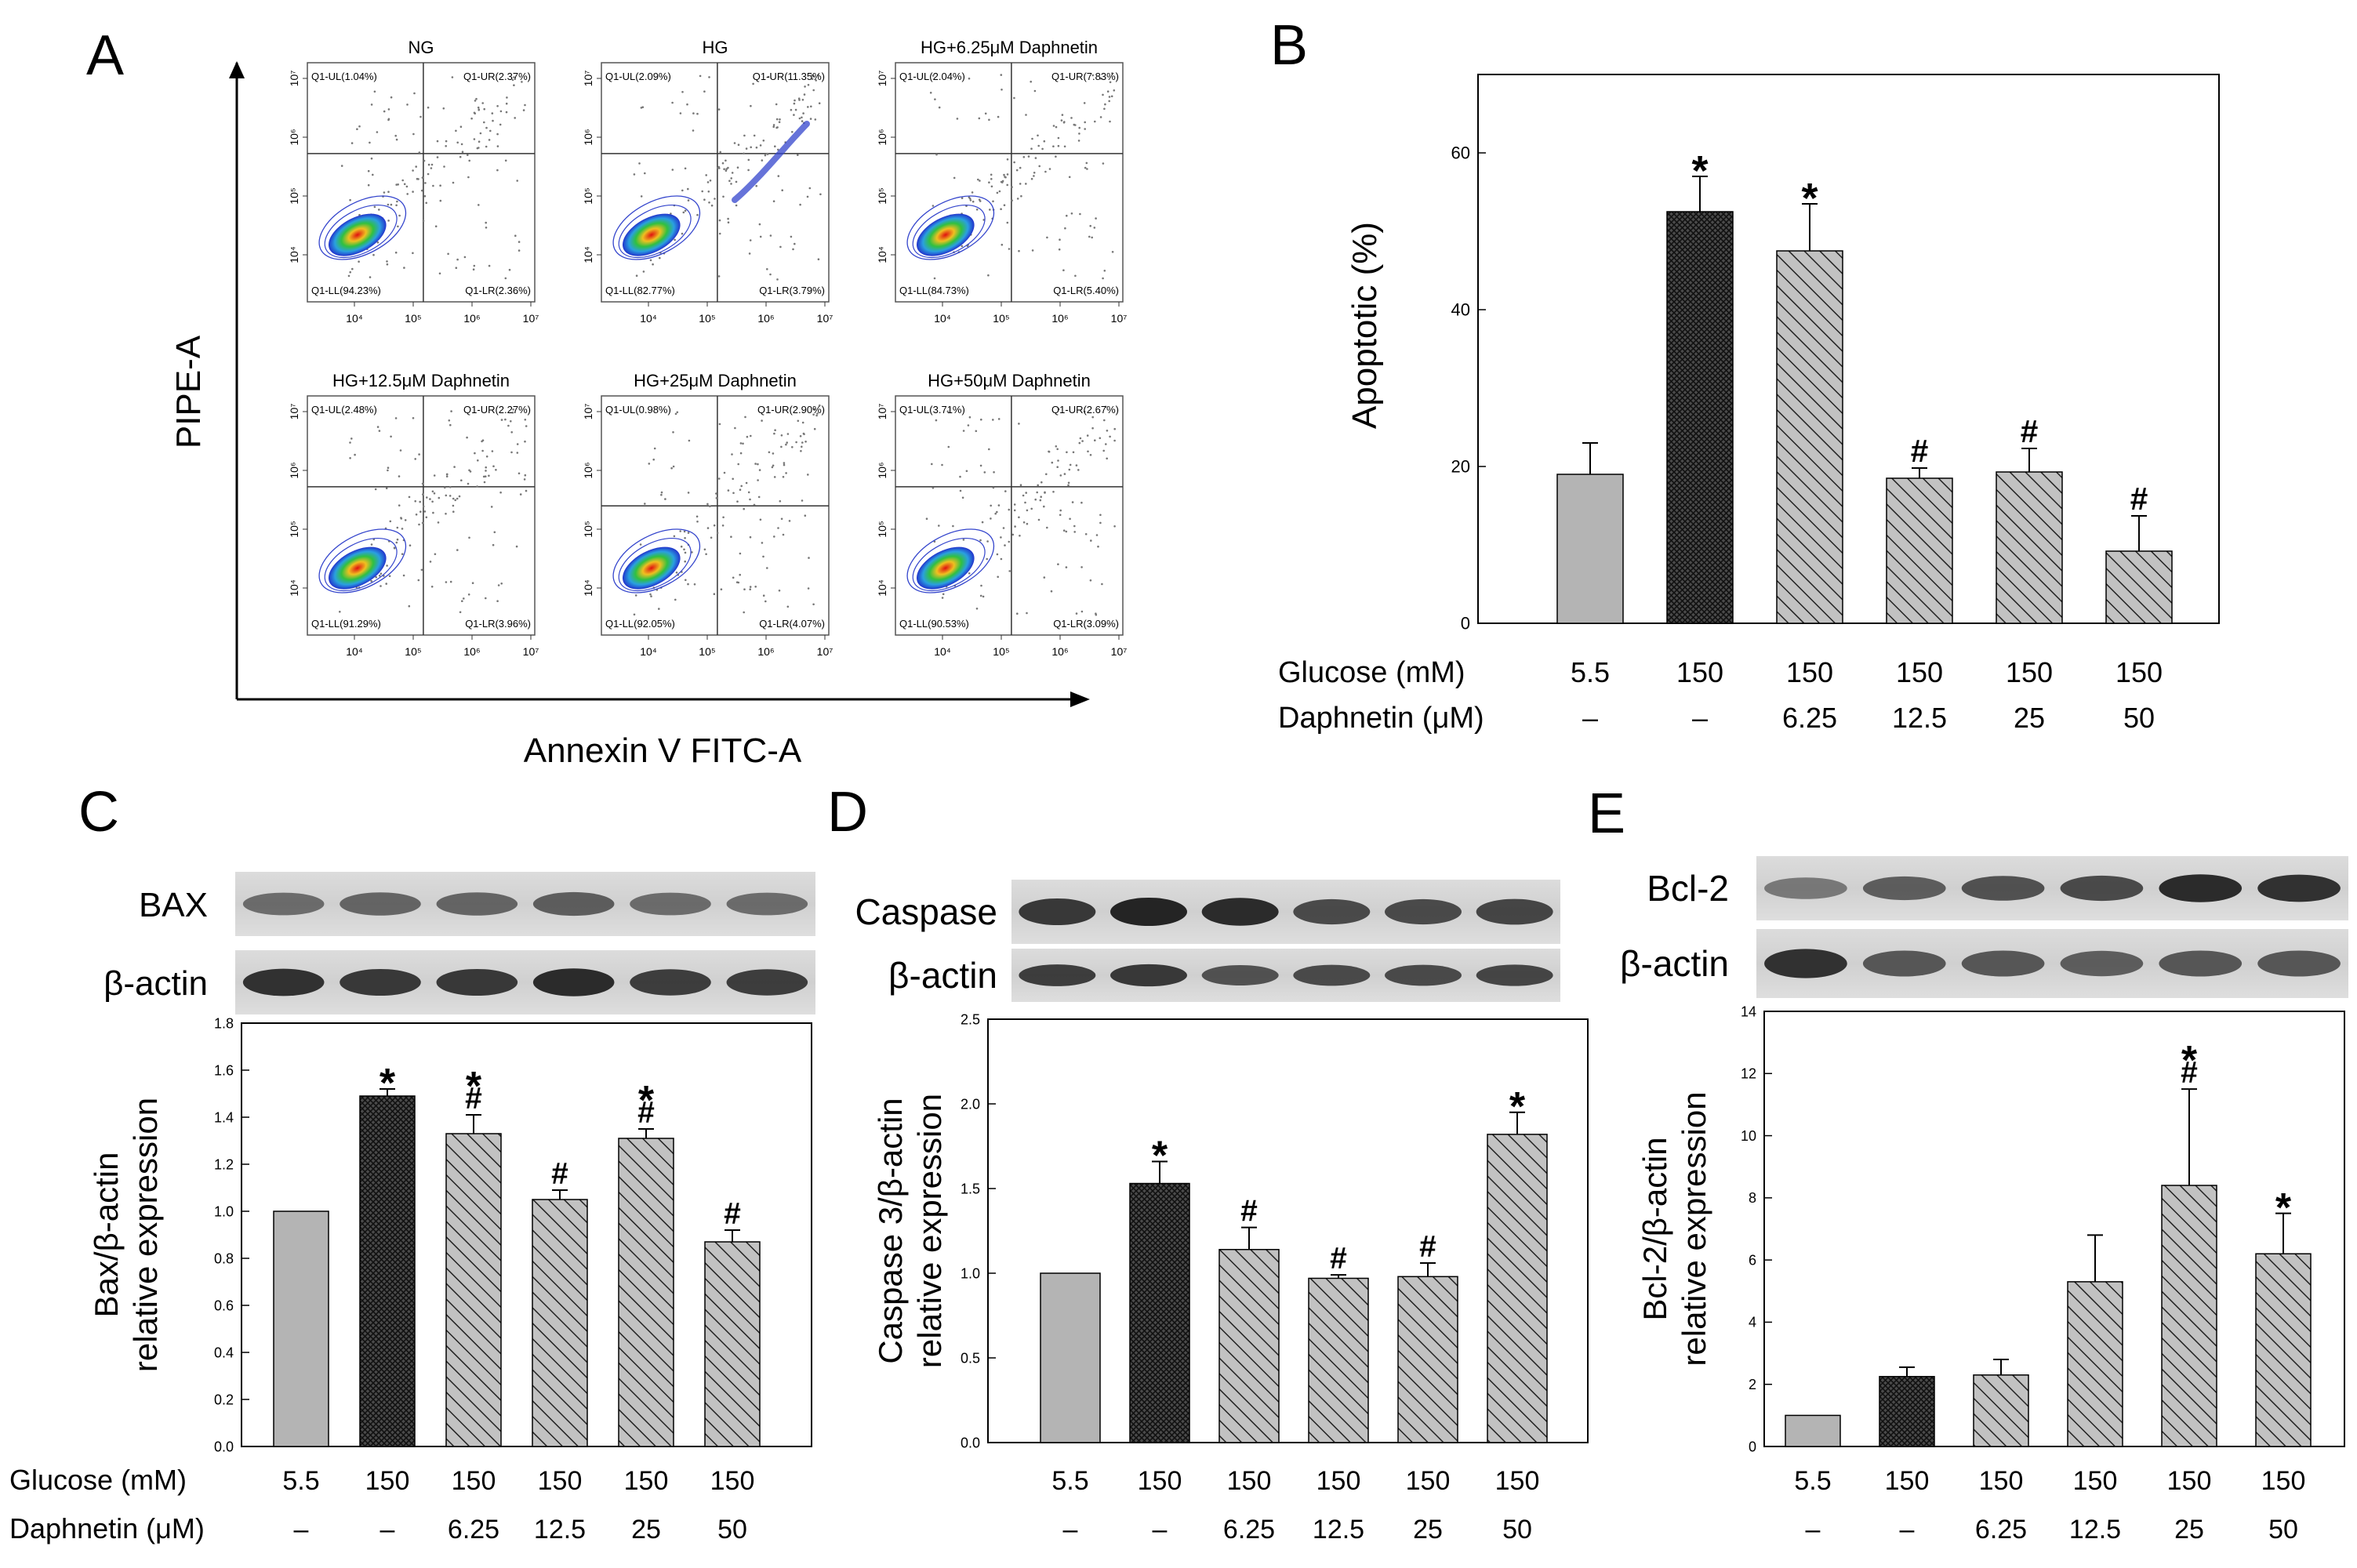 The image size is (2357, 1568). Describe the element at coordinates (294, 529) in the screenshot. I see `y-tick-label: 10⁵` at that location.